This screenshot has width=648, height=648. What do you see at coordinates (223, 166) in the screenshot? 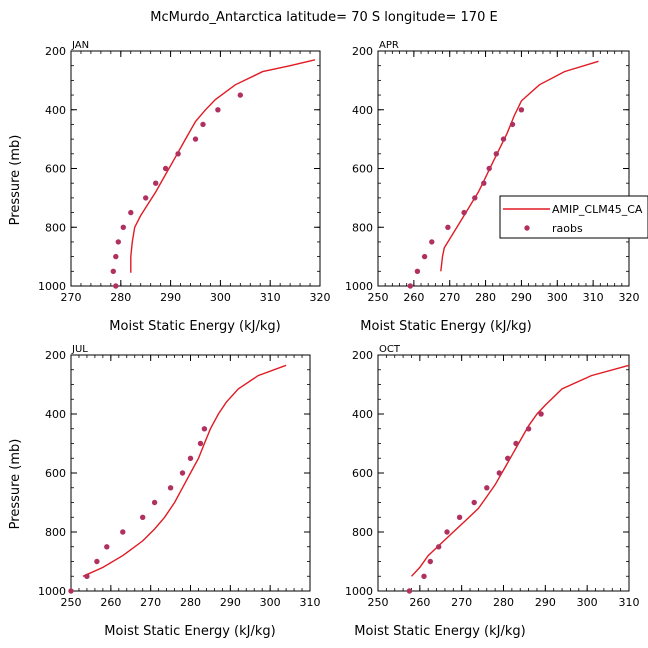
I see `model-line-jan` at bounding box center [223, 166].